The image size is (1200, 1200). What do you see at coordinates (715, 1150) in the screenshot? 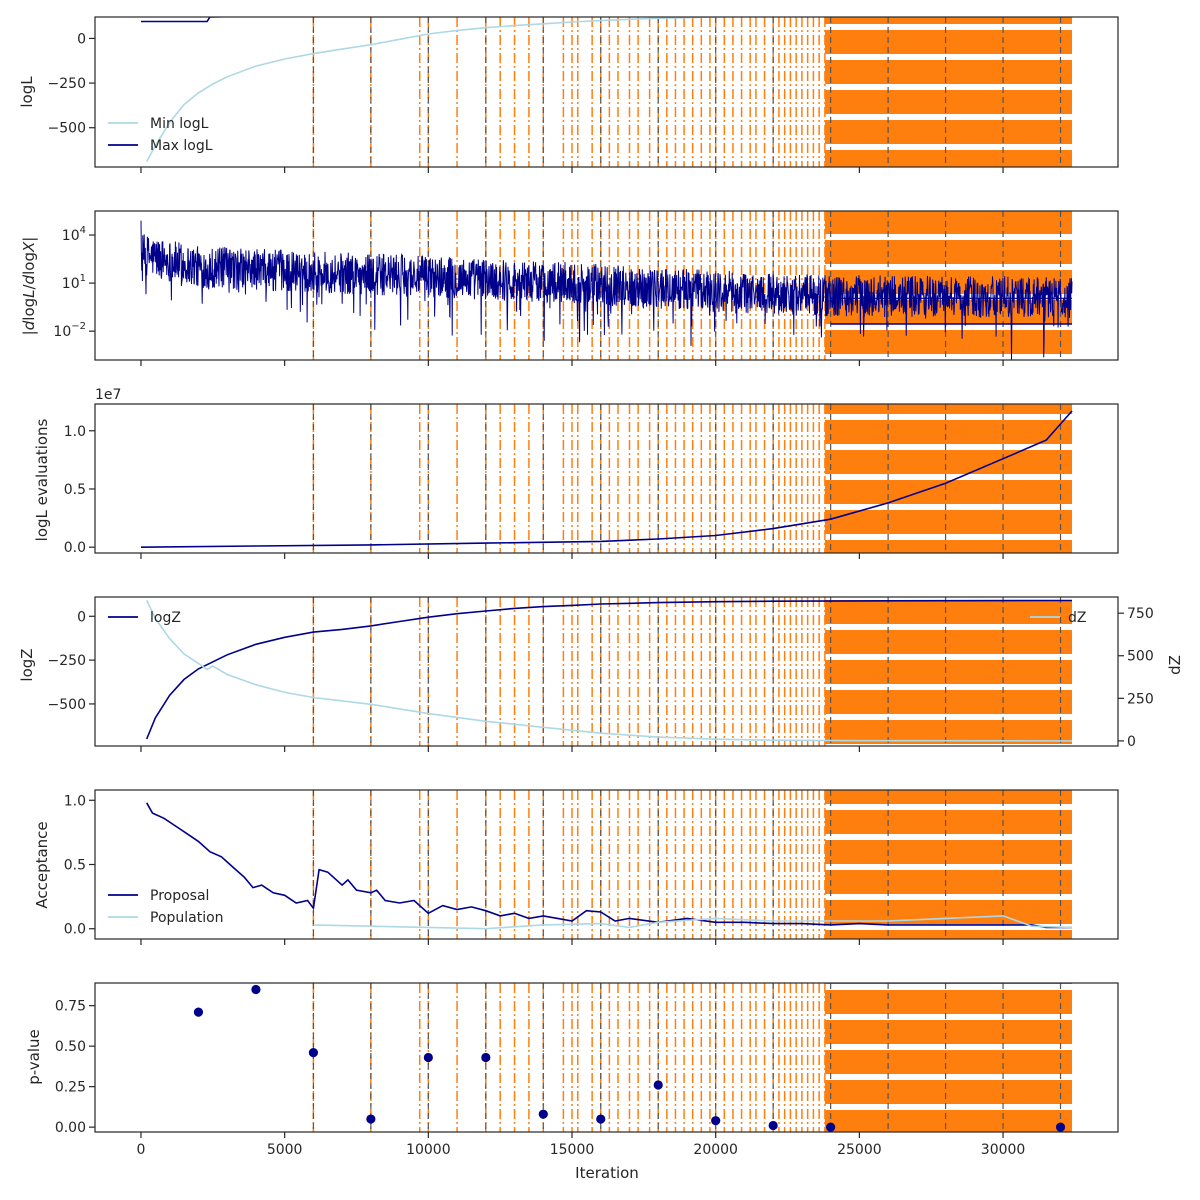
I see `x-tick-label: 20000` at bounding box center [715, 1150].